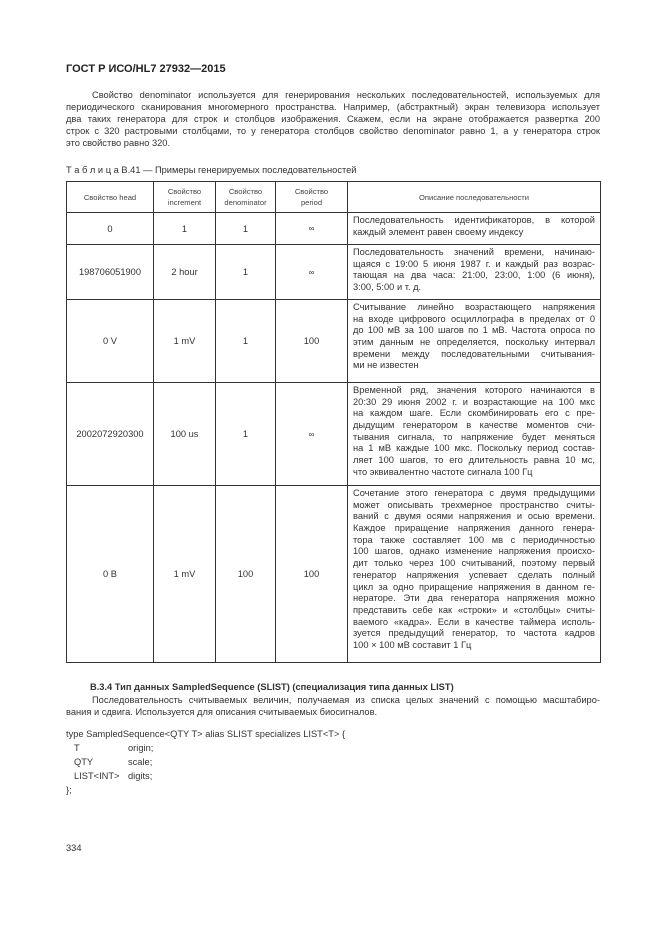  What do you see at coordinates (184, 228) in the screenshot?
I see `cell-increment: 1` at bounding box center [184, 228].